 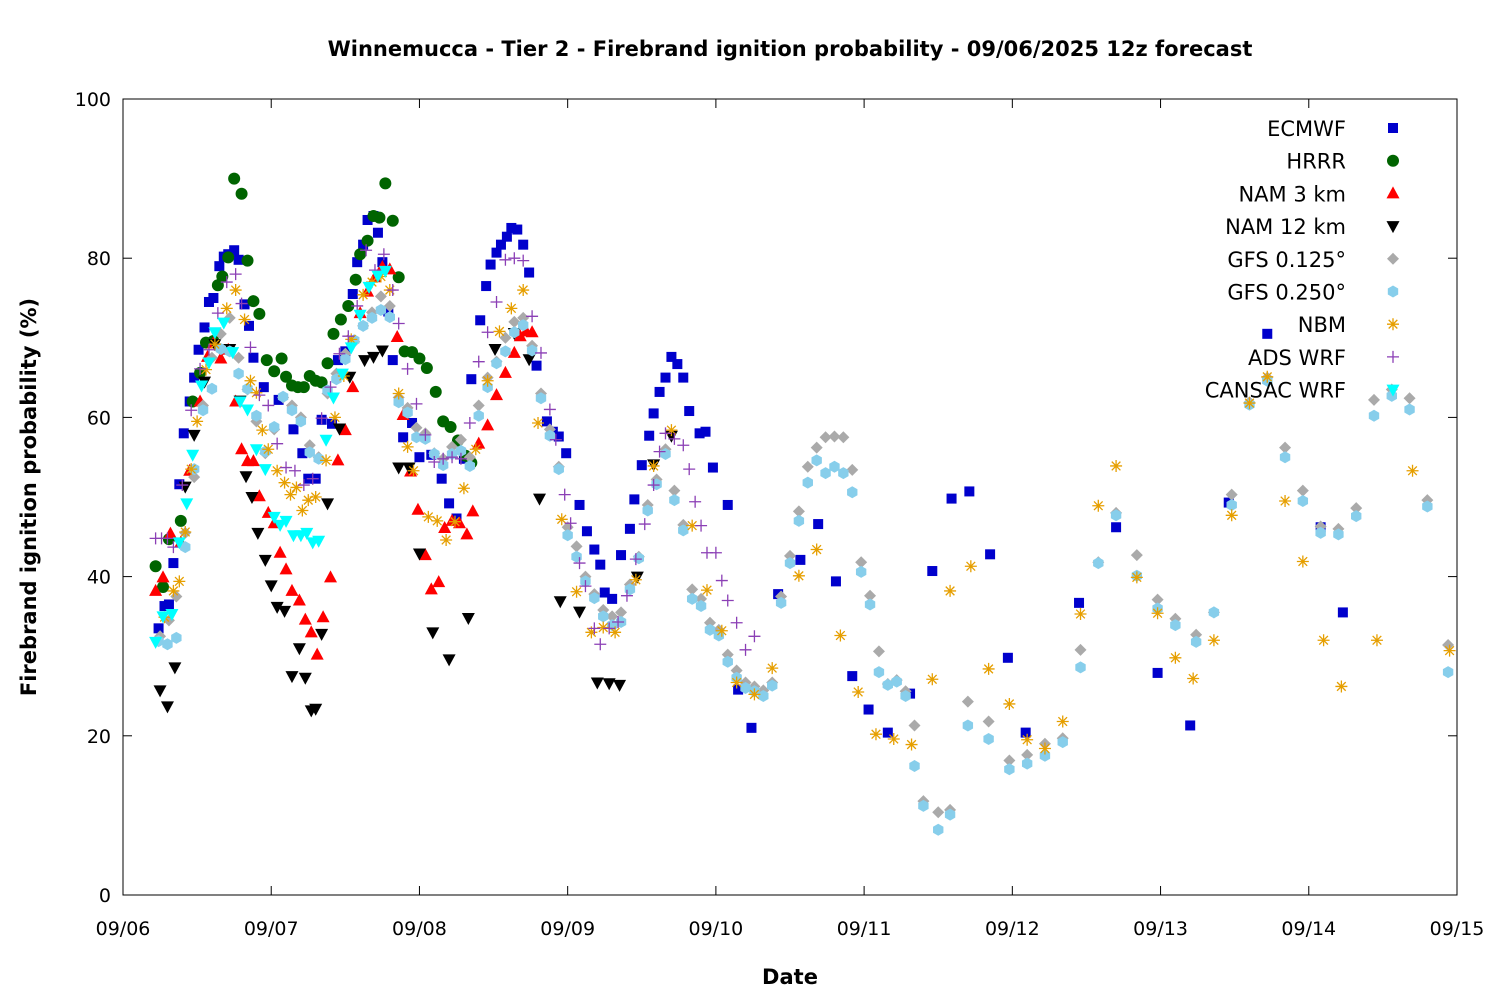 What do you see at coordinates (1393, 227) in the screenshot?
I see `legend-marker-nam-12-km` at bounding box center [1393, 227].